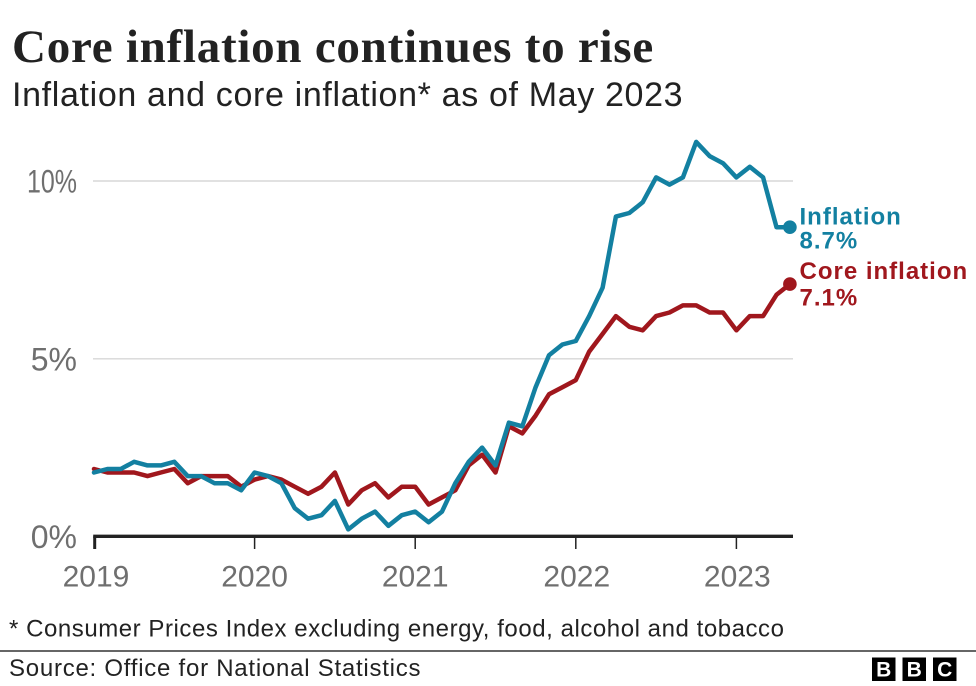 This screenshot has height=686, width=976. I want to click on svg-text:Core inflation continues to ri: Core inflation continues to rise, so click(333, 47).